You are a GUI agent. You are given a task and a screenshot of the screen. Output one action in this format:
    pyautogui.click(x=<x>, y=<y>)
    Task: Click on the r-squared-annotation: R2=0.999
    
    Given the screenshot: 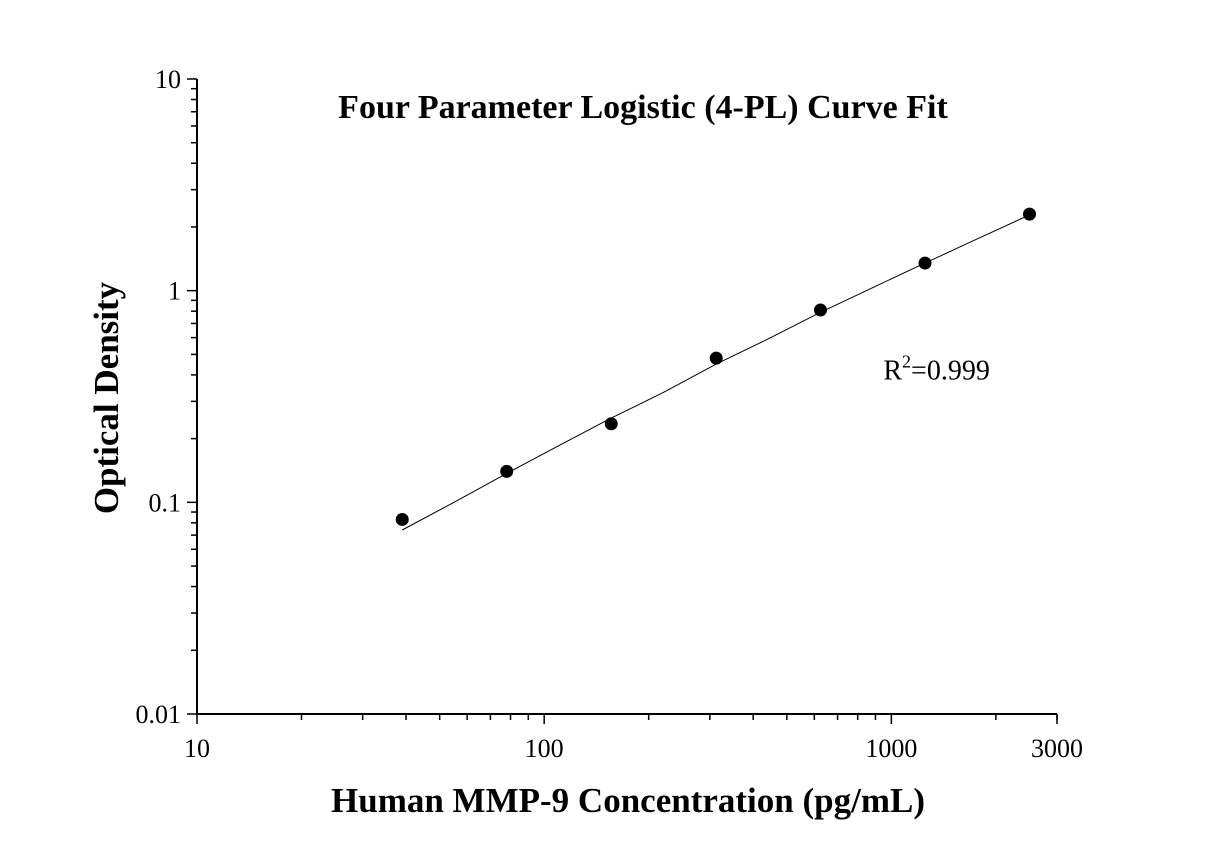 What is the action you would take?
    pyautogui.click(x=936, y=369)
    